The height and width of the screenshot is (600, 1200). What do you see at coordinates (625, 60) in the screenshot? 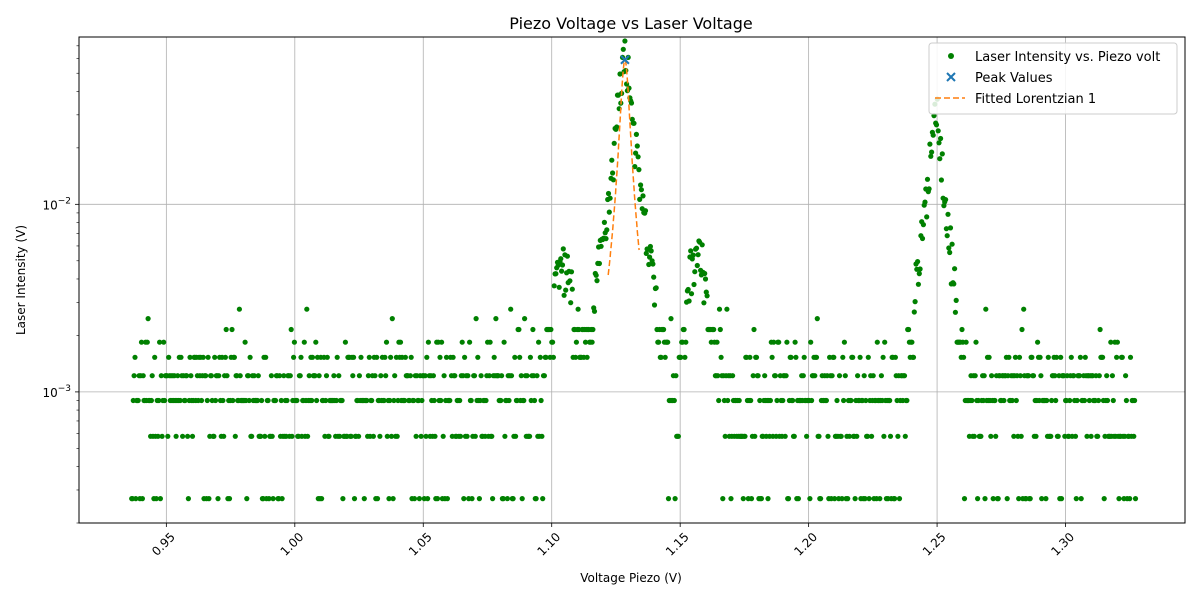
I see `peak-marker` at bounding box center [625, 60].